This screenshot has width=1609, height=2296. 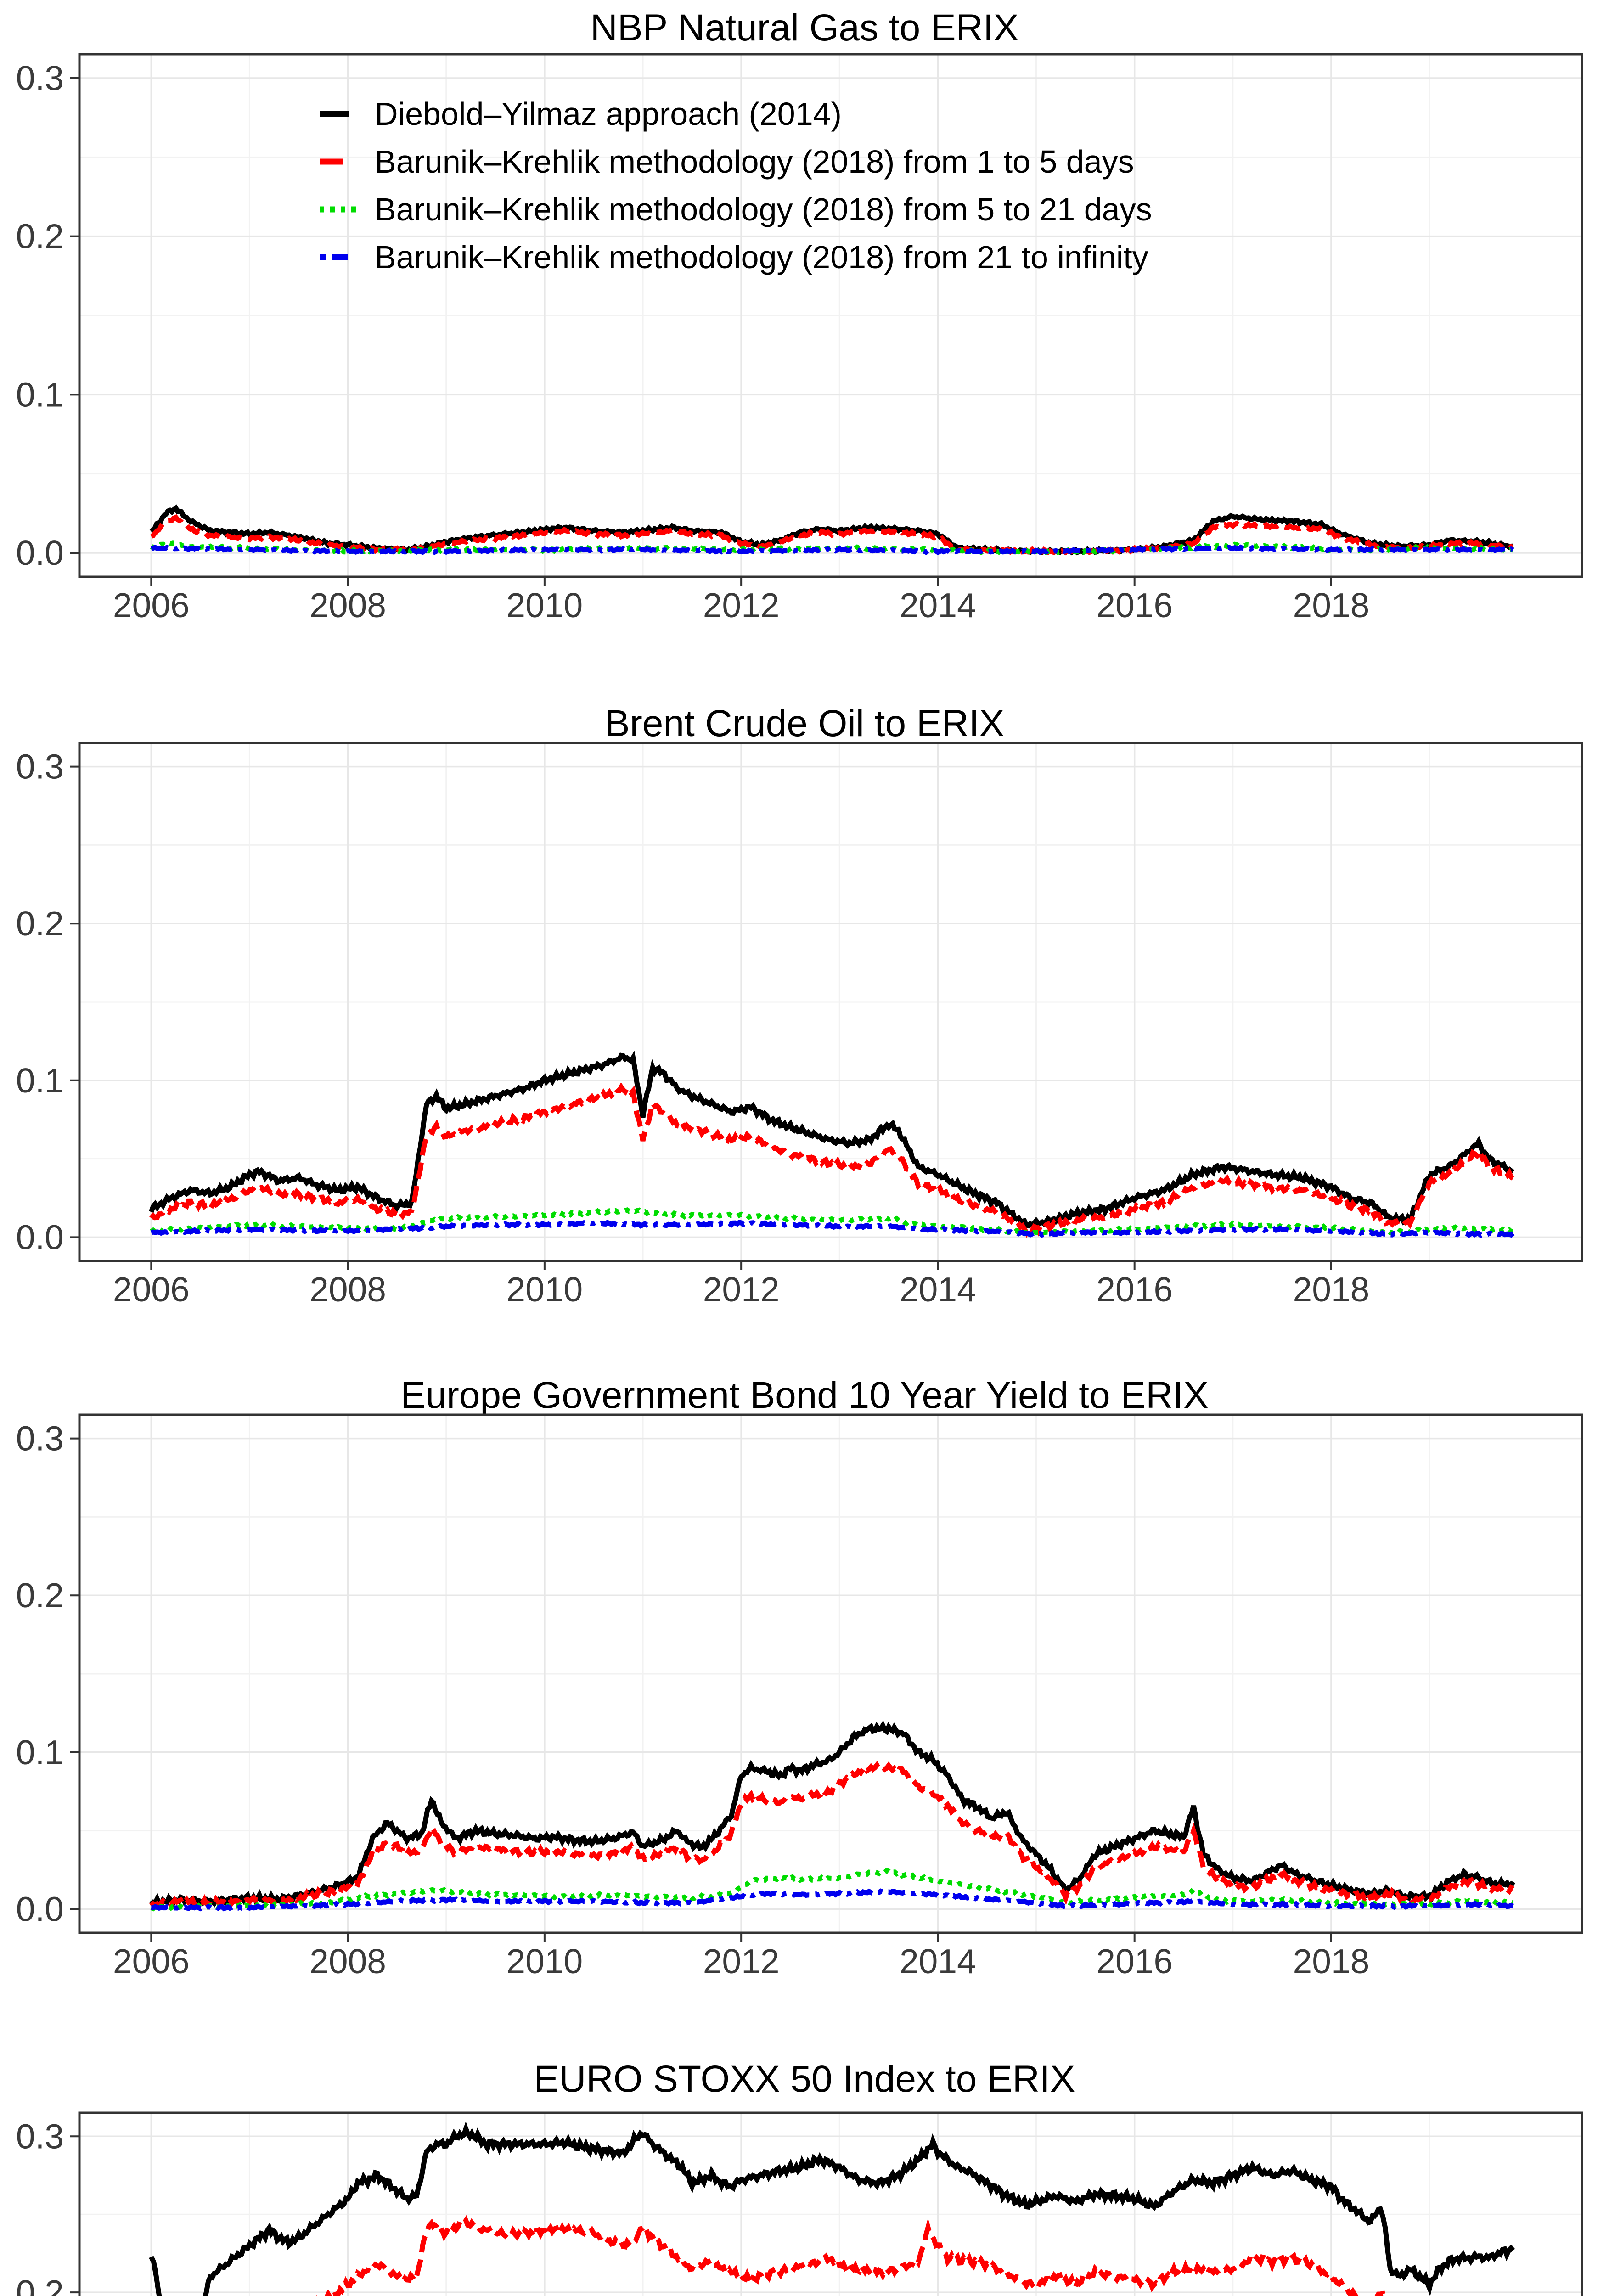 What do you see at coordinates (608, 114) in the screenshot?
I see `legend-label: Diebold–Yilmaz approach (2014)` at bounding box center [608, 114].